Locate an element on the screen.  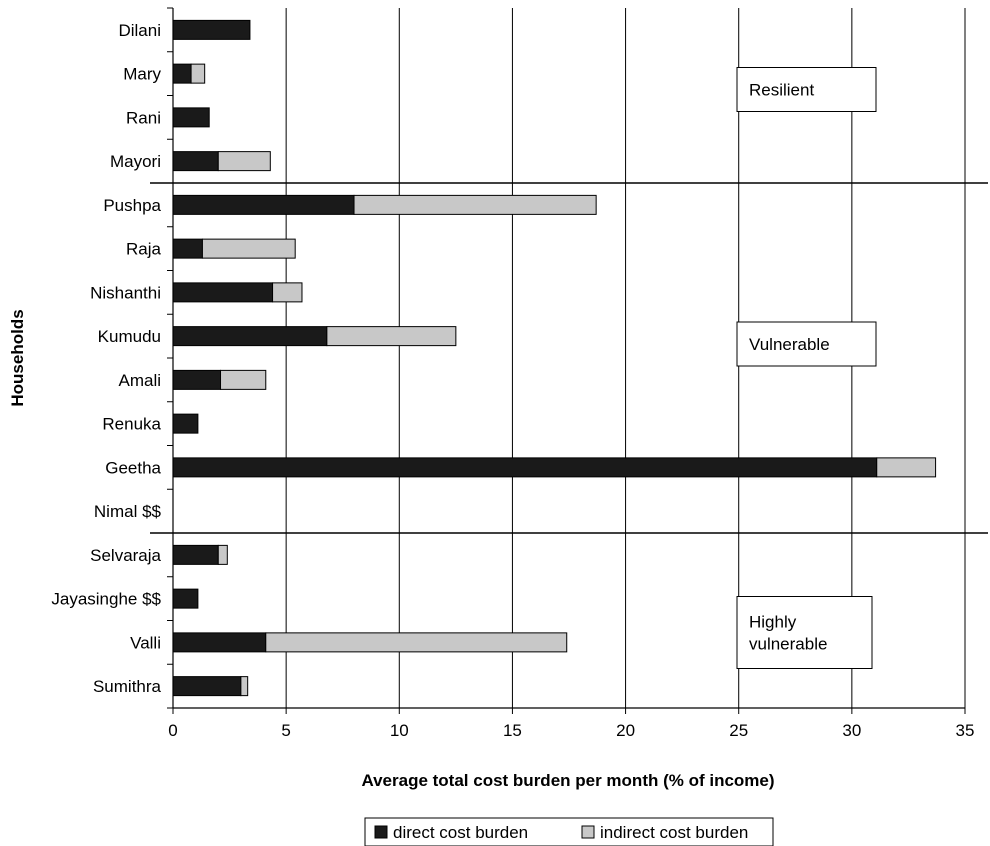
category-label: Nimal $$ is located at coordinates (128, 511).